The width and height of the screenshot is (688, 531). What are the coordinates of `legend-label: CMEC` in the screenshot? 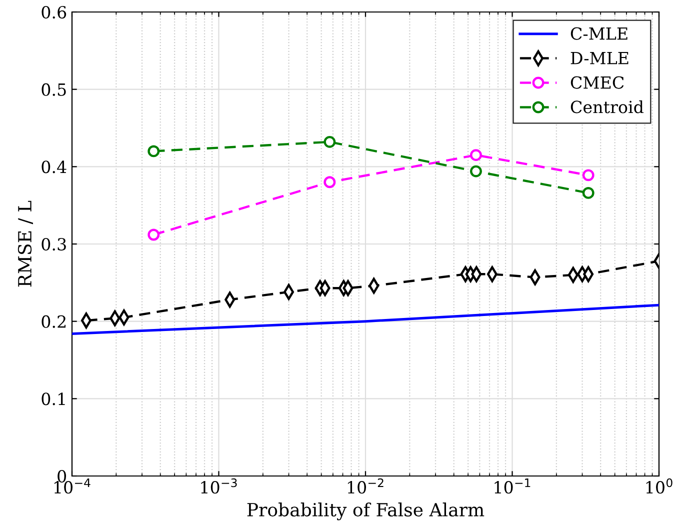 It's located at (597, 82).